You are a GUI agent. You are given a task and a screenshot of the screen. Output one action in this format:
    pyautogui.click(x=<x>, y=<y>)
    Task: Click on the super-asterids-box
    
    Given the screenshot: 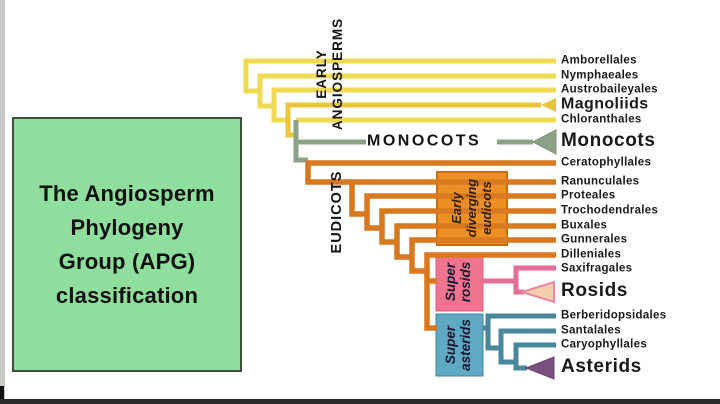 What is the action you would take?
    pyautogui.click(x=459, y=345)
    